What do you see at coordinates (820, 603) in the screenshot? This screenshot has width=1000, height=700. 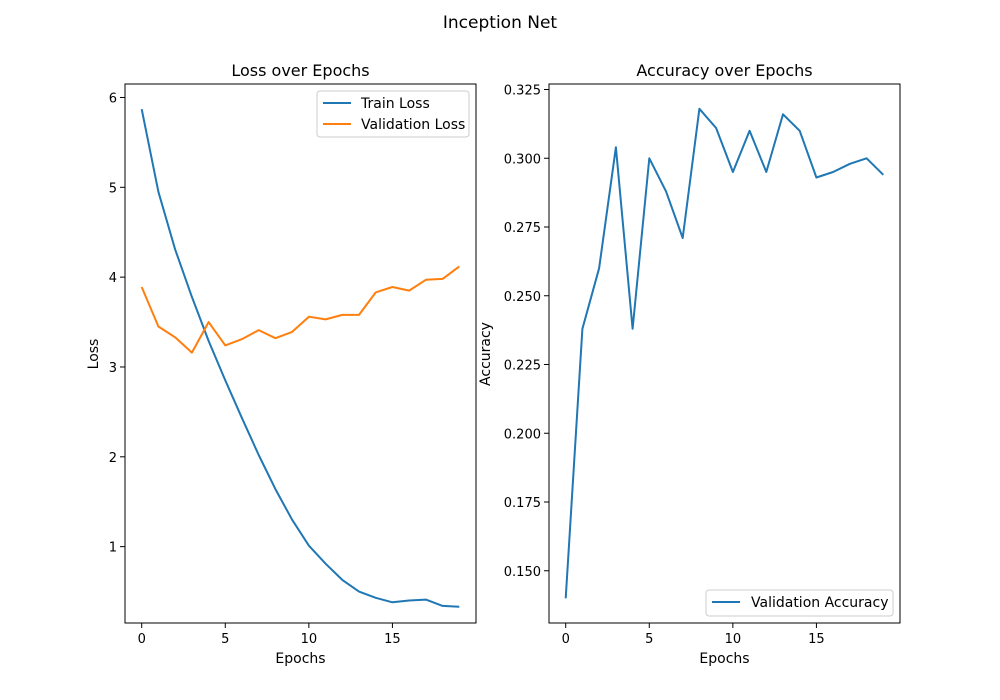 I see `accuracy-legend-label: Validation Accuracy` at bounding box center [820, 603].